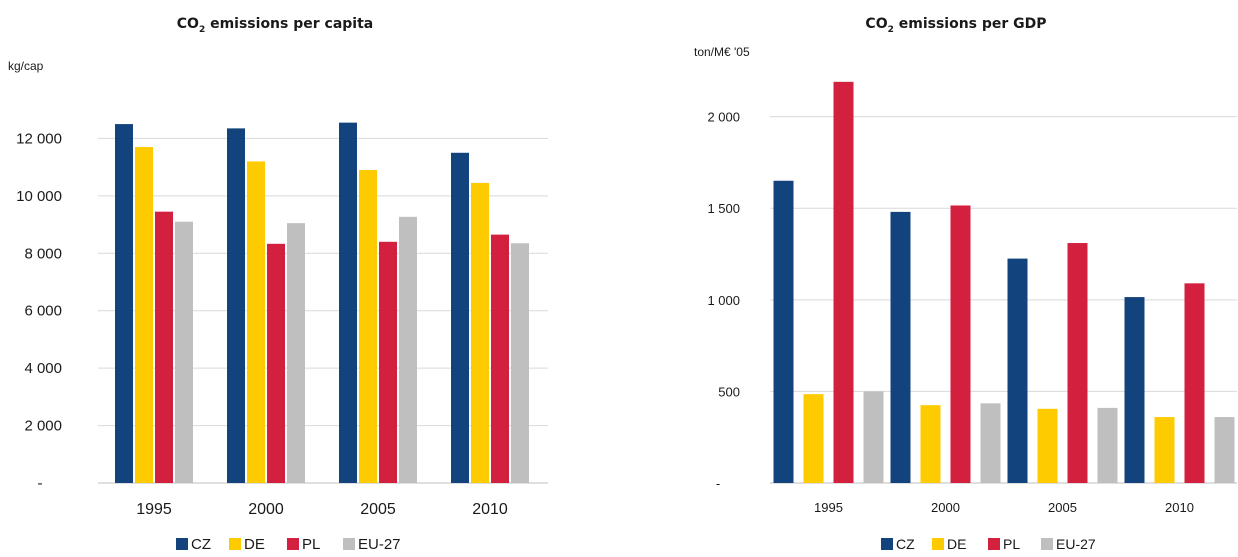 The height and width of the screenshot is (557, 1238). Describe the element at coordinates (1134, 390) in the screenshot. I see `chart2-bar-cz-2010` at that location.